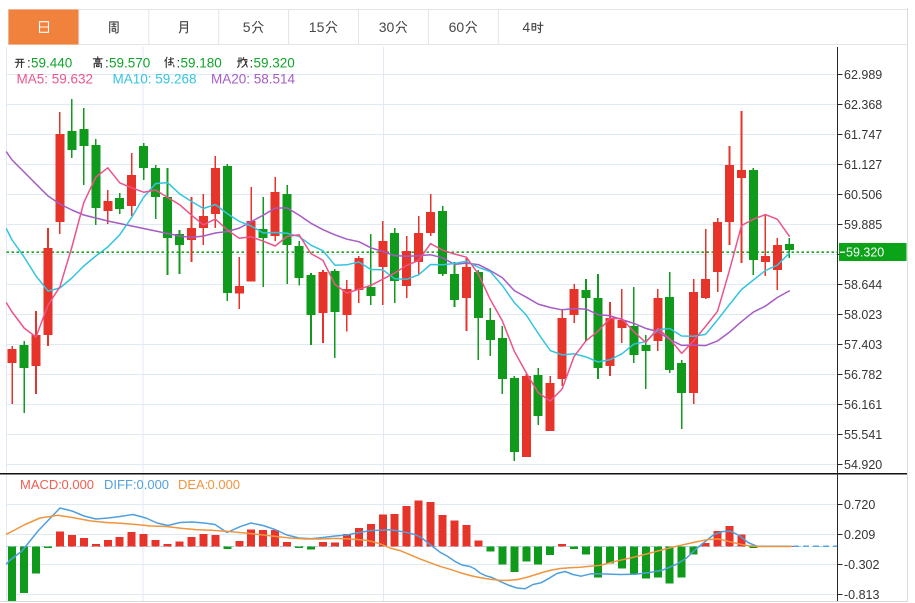 This screenshot has width=915, height=603. What do you see at coordinates (317, 27) in the screenshot?
I see `svg-text: 15` at bounding box center [317, 27].